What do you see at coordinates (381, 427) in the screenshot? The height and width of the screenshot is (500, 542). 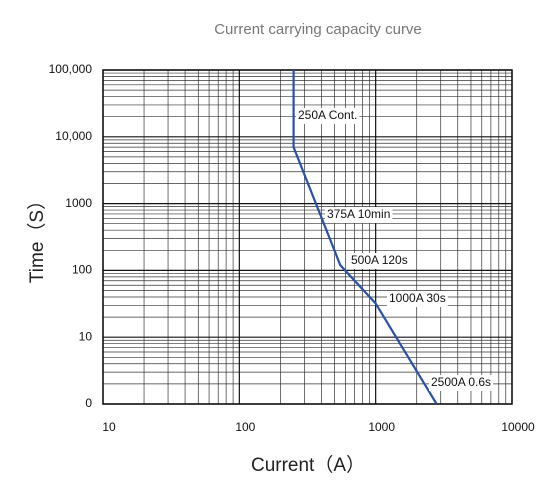 I see `x-tick-label: 1000` at bounding box center [381, 427].